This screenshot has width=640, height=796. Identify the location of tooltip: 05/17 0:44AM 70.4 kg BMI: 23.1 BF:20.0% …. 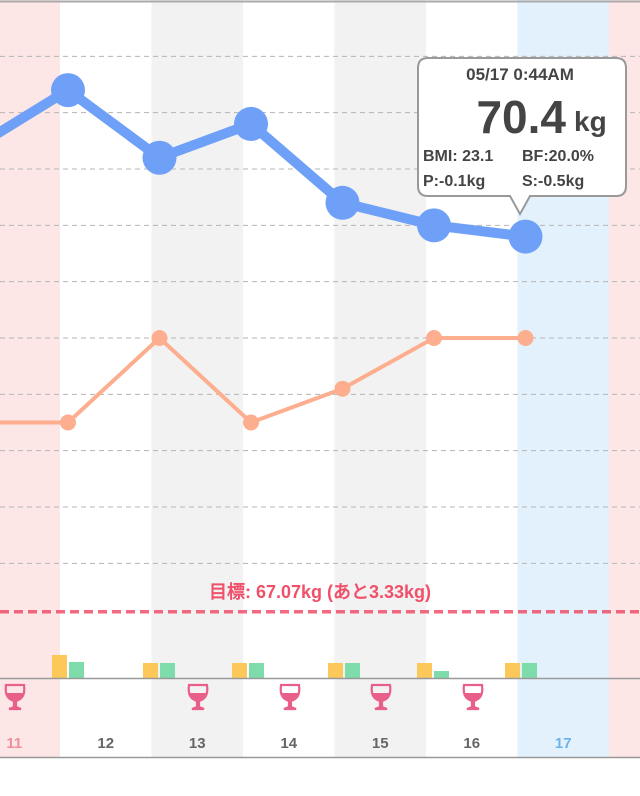
(522, 137).